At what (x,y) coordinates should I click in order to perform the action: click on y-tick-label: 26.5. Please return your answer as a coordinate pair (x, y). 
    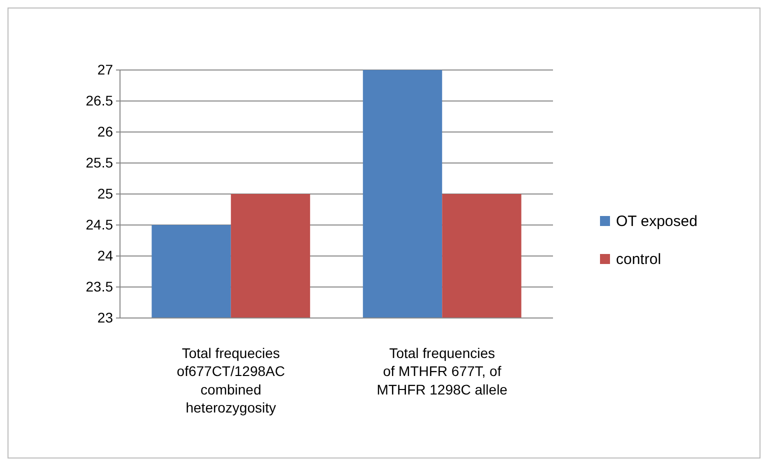
    Looking at the image, I should click on (100, 100).